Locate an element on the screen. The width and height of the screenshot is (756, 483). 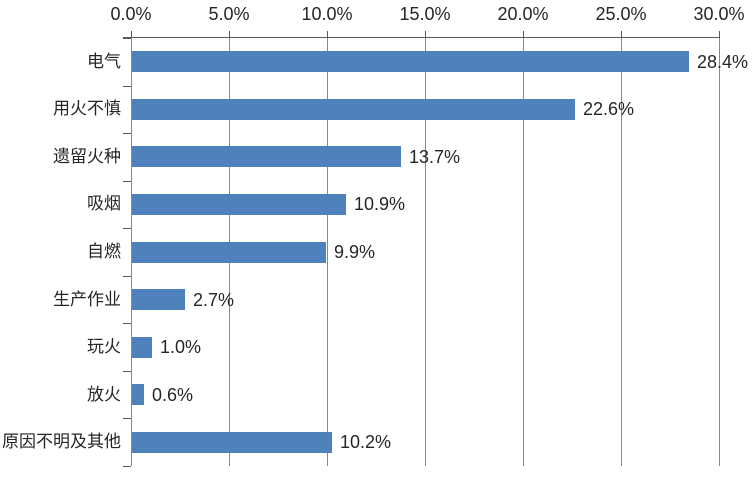
category-label: 遗留火种 is located at coordinates (87, 156).